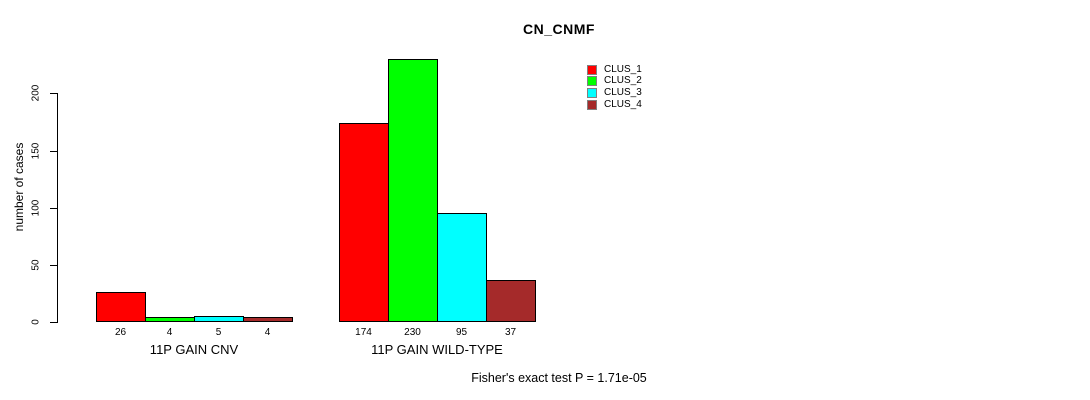  What do you see at coordinates (218, 332) in the screenshot?
I see `bar-value-label: 5` at bounding box center [218, 332].